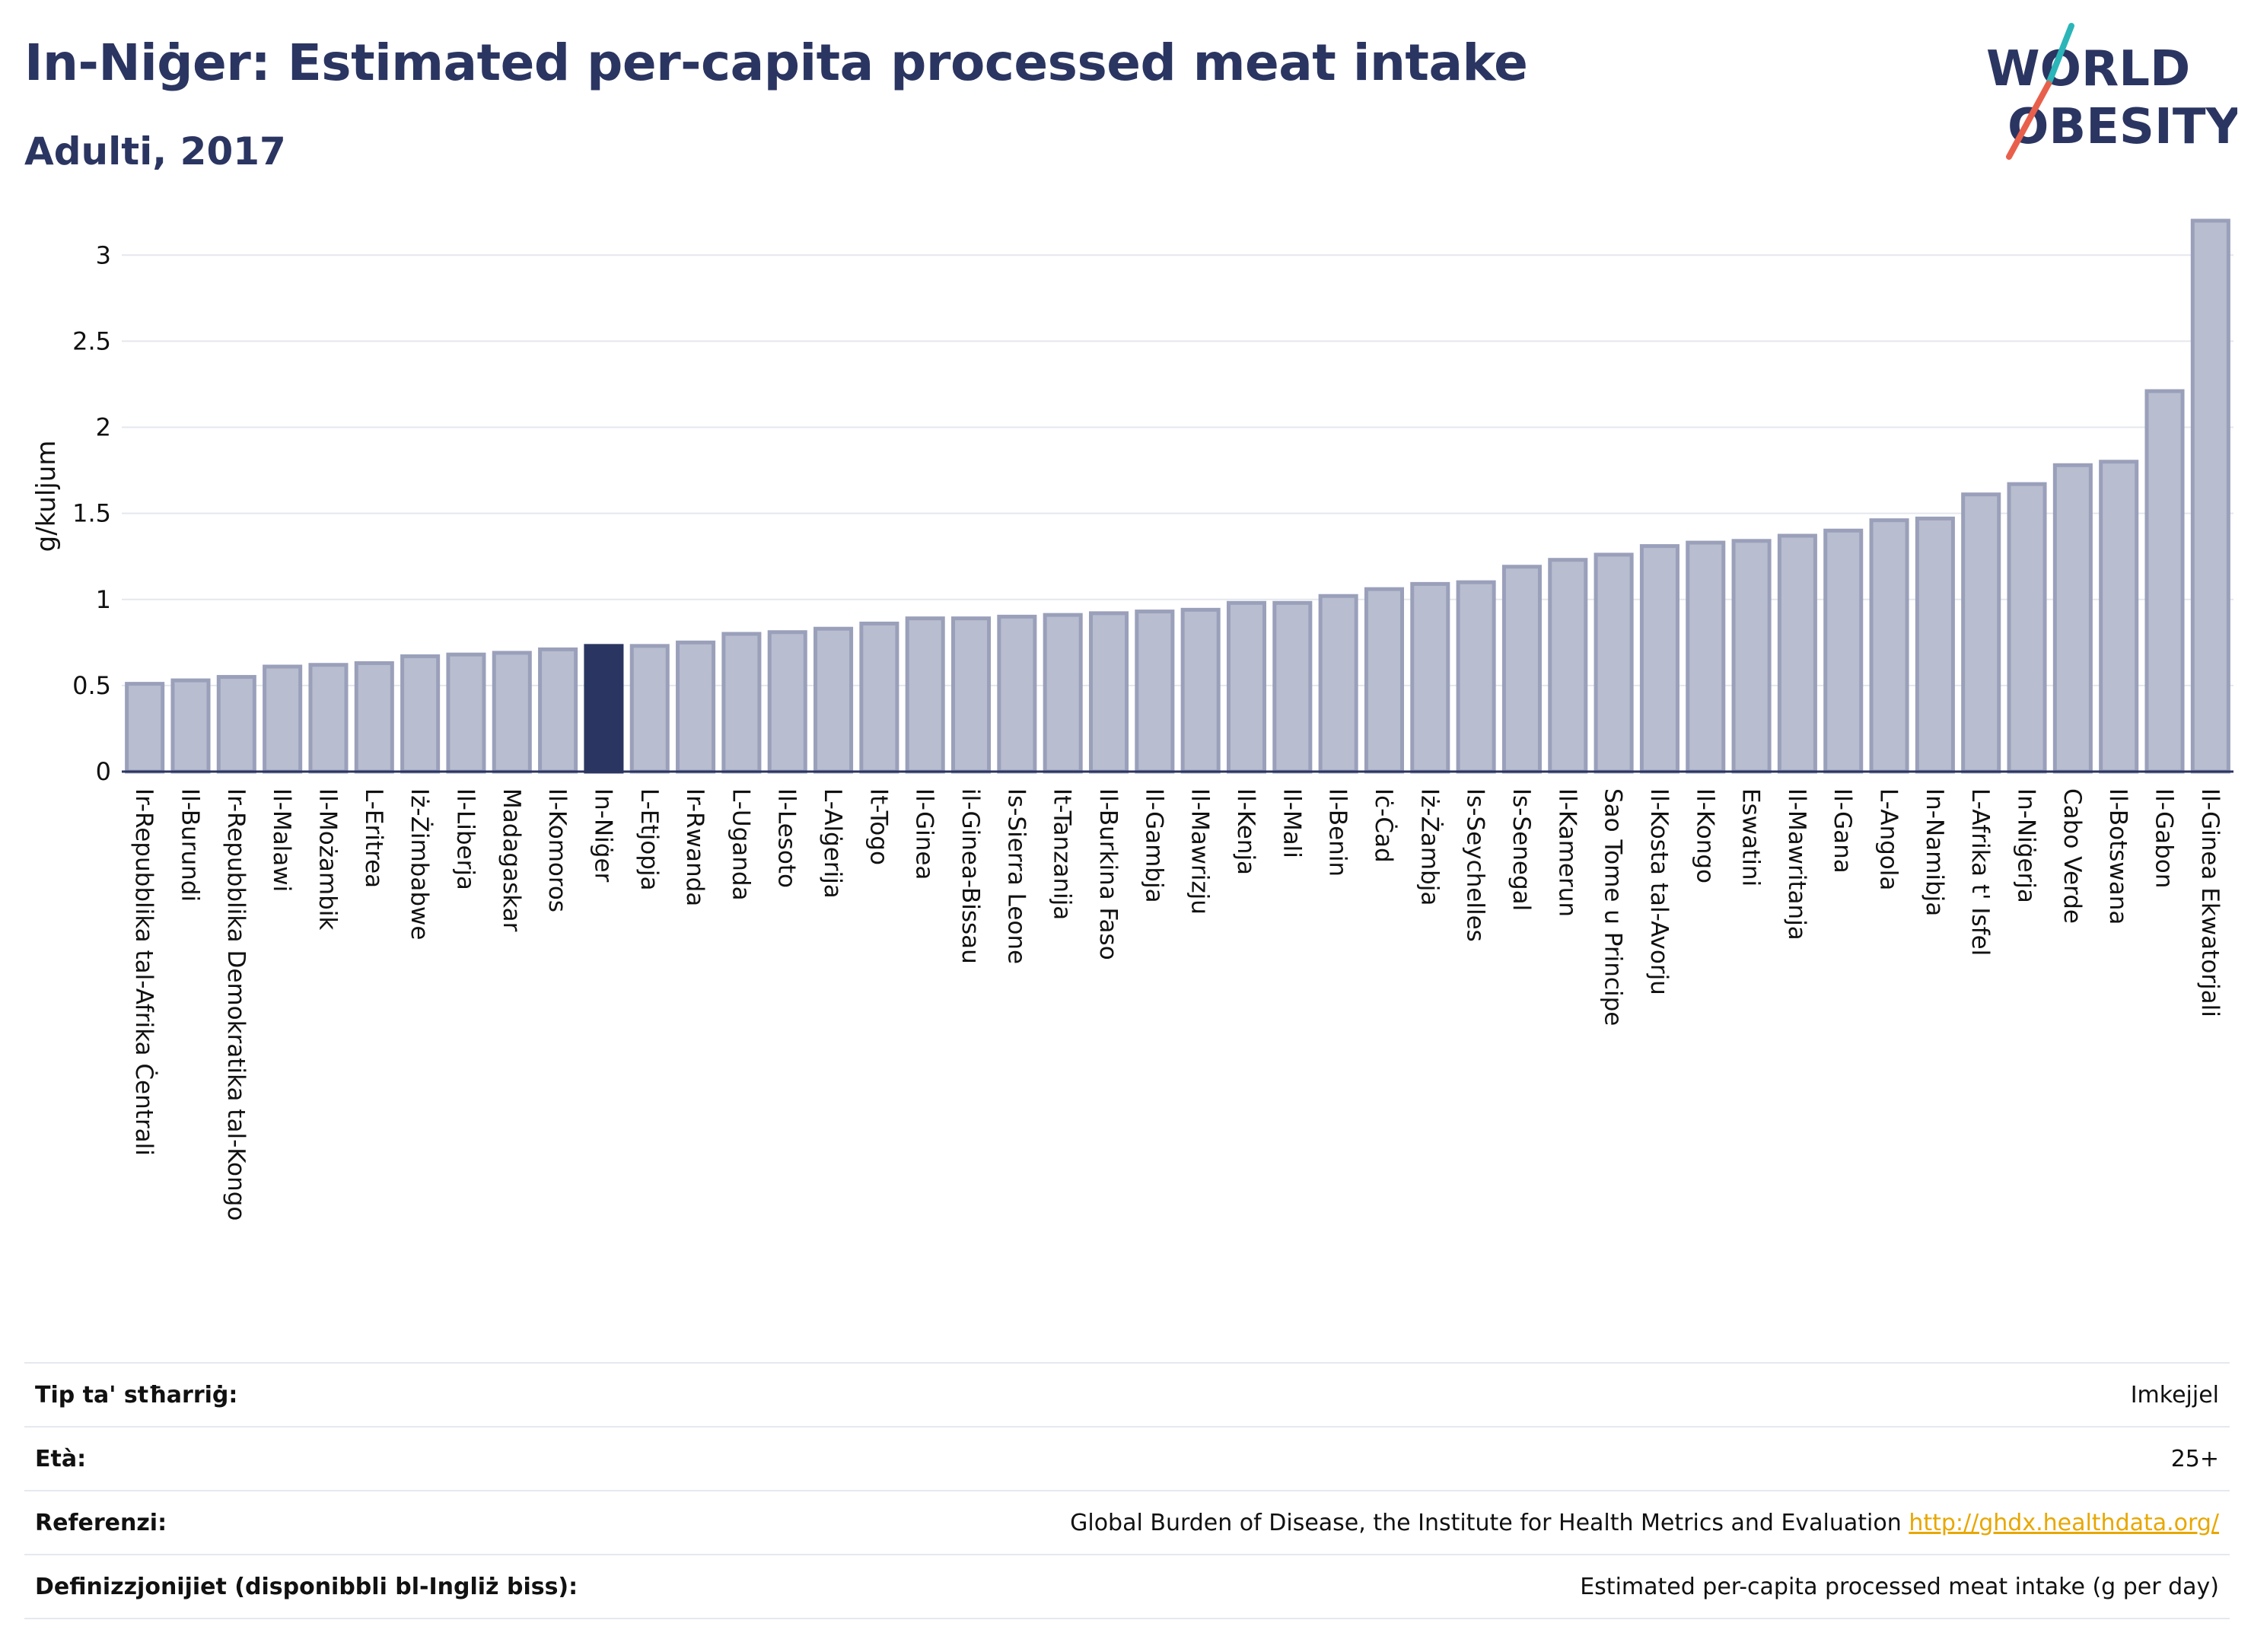 This screenshot has width=2251, height=1652. What do you see at coordinates (236, 1004) in the screenshot?
I see `x-tick-label: Ir-Repubblika Demokratika tal-Kongo` at bounding box center [236, 1004].